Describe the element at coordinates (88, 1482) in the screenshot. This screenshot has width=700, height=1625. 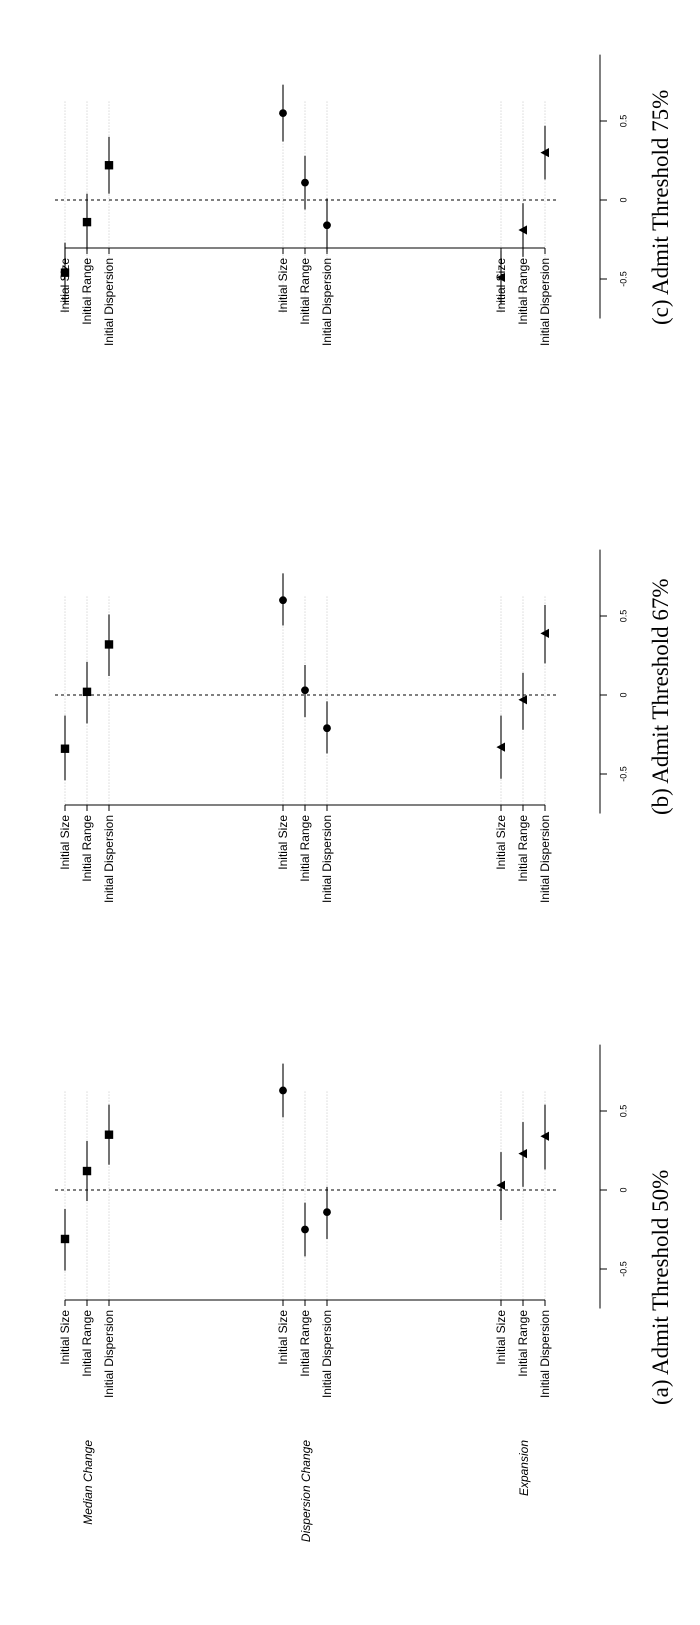
I see `group-label: Median Change` at that location.